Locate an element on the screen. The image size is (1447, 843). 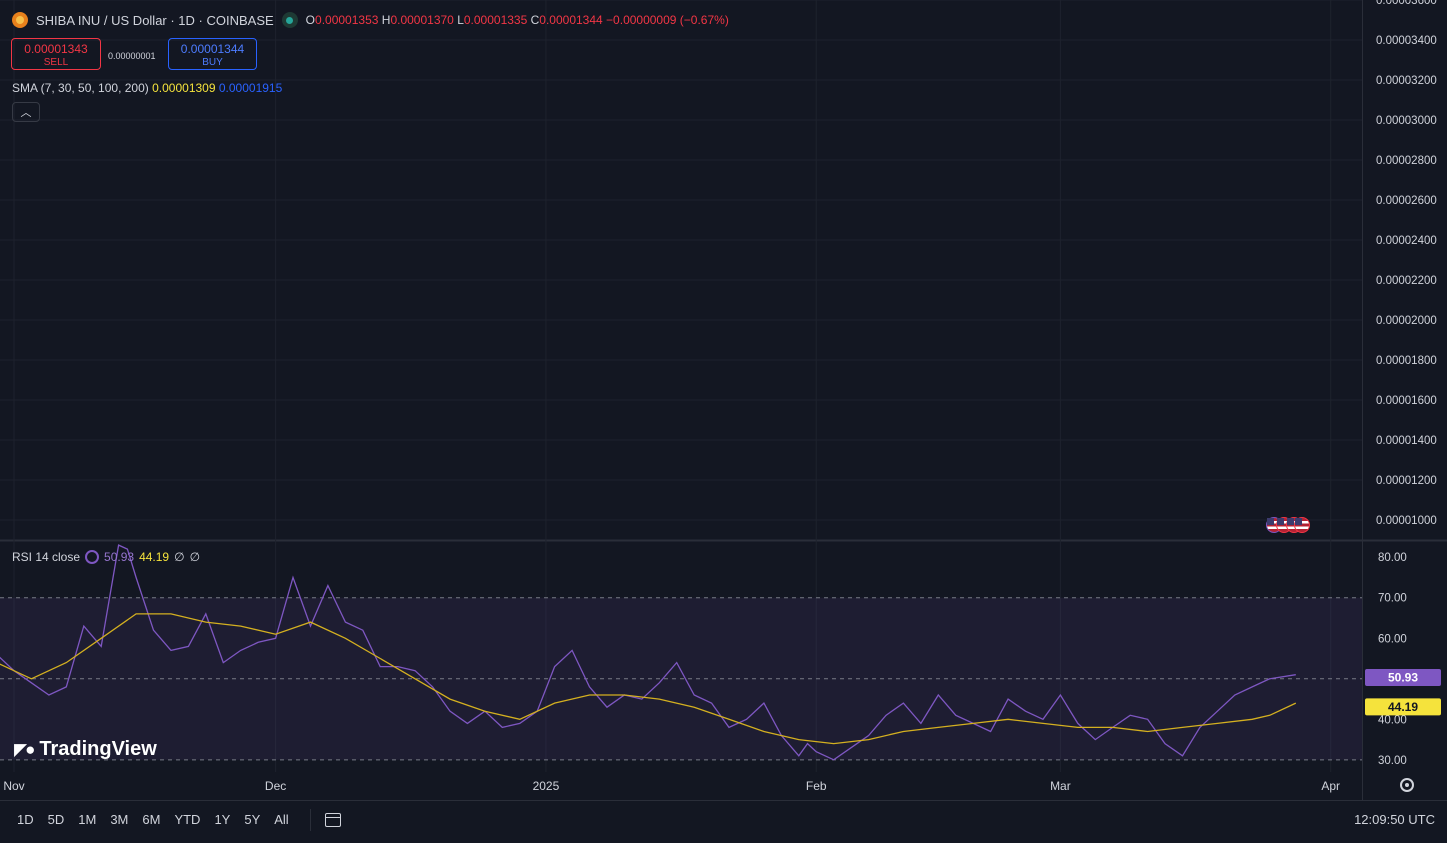
range-button-5d: 5D is located at coordinates (56, 819).